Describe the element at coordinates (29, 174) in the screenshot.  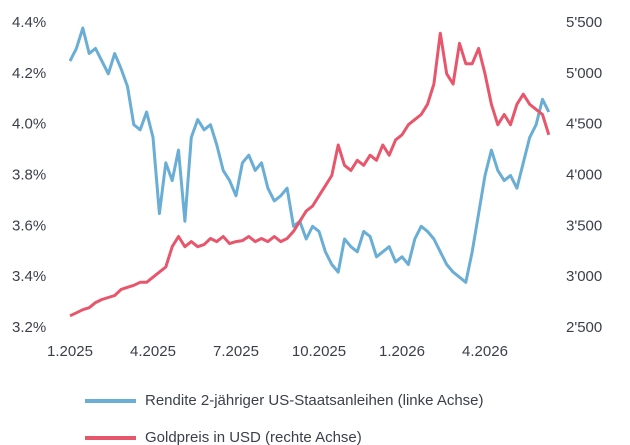
I see `y-tick-label: 3.8%` at that location.